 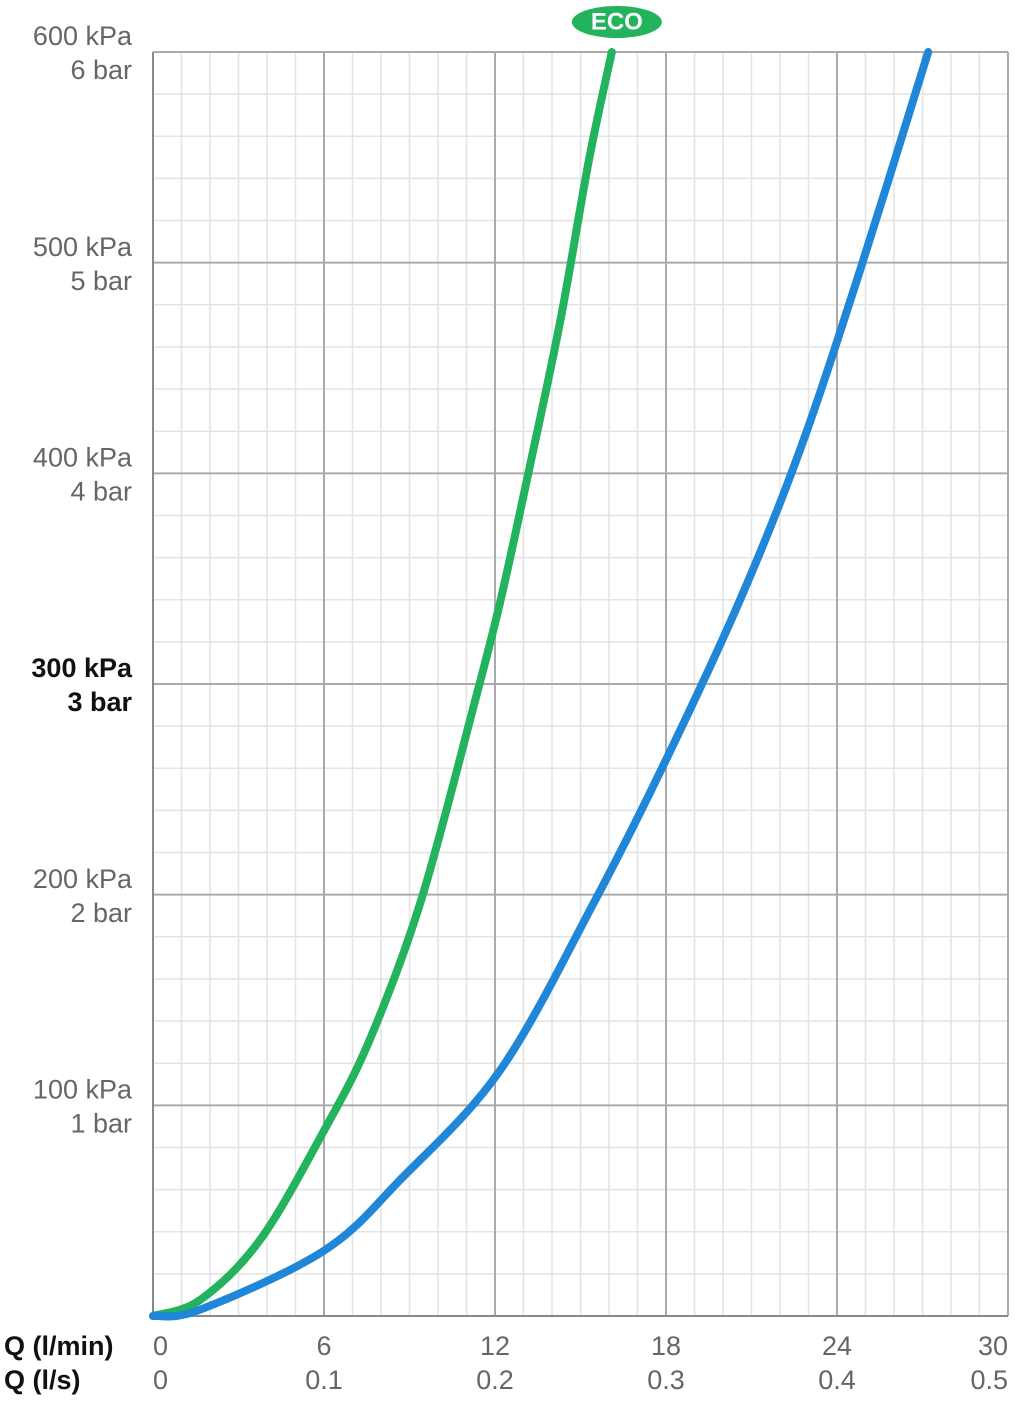 What do you see at coordinates (83, 1089) in the screenshot?
I see `y-tick-label: 100 kPa` at bounding box center [83, 1089].